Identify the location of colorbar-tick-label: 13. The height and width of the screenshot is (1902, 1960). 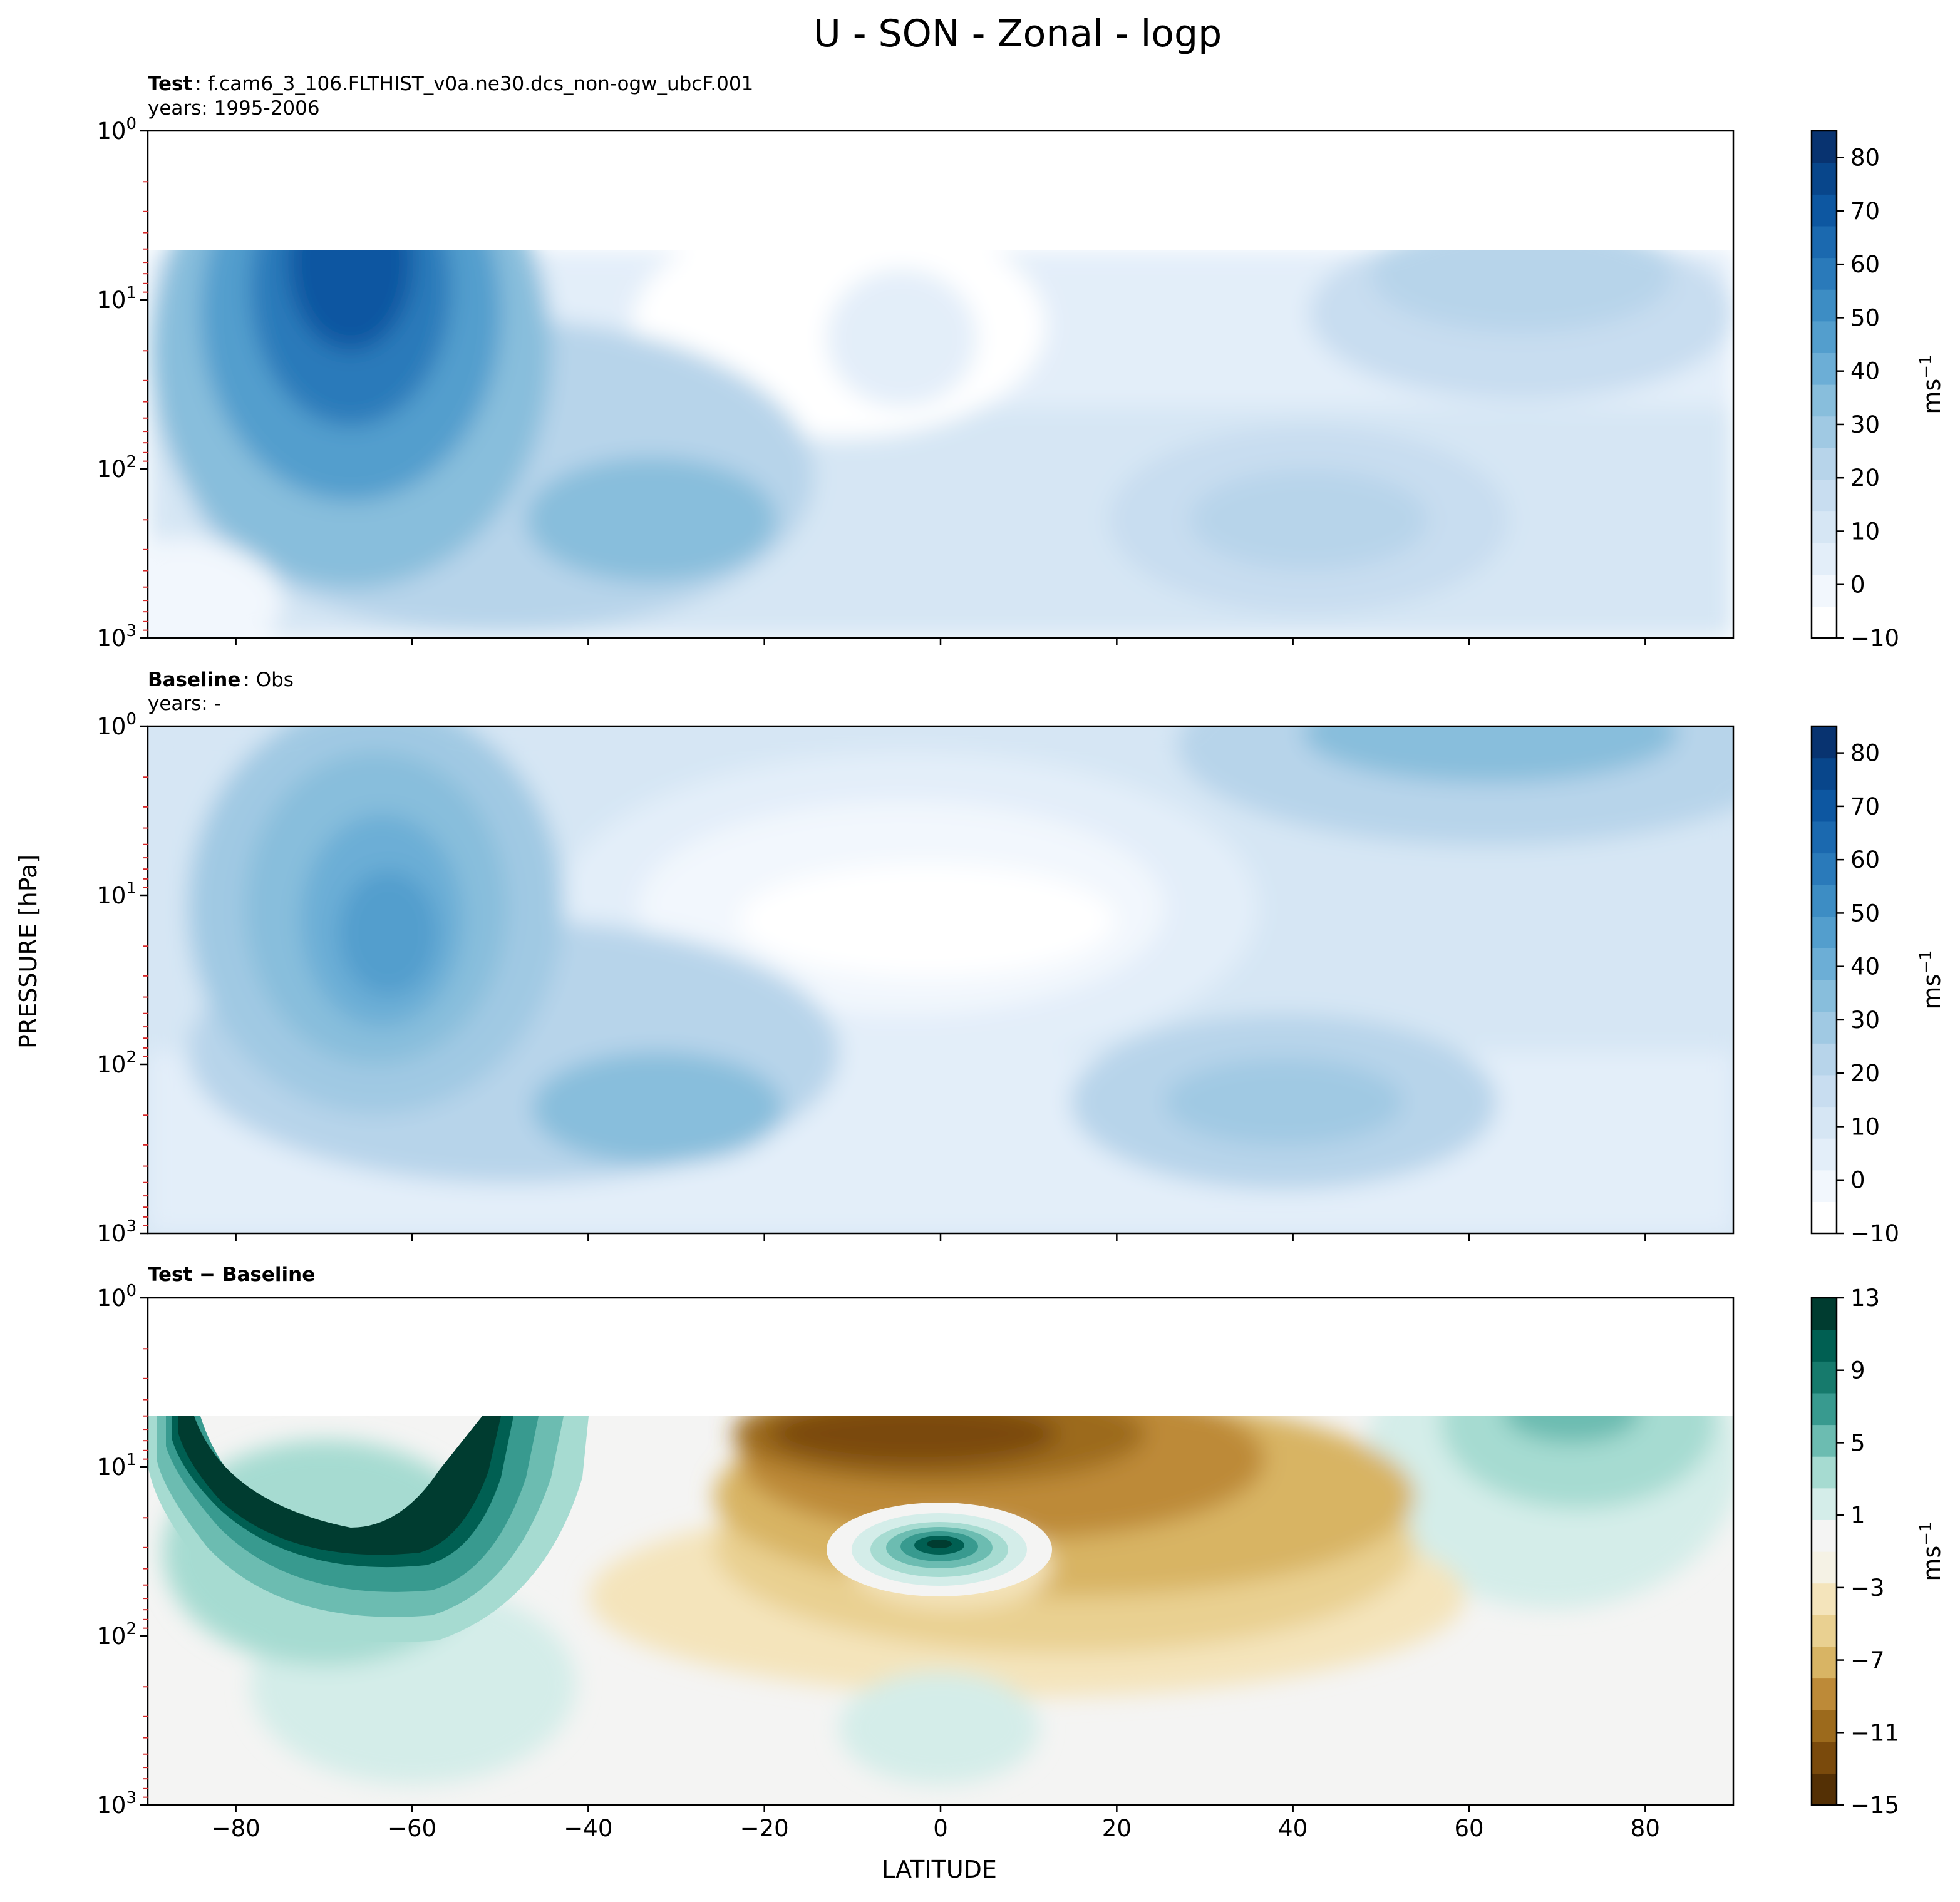
(1865, 1298).